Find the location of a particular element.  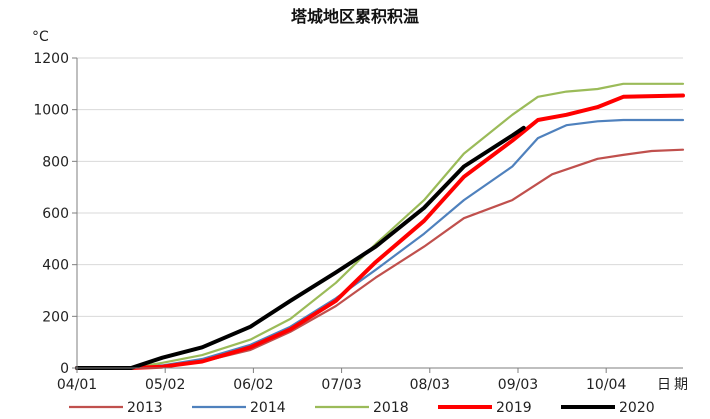

y-tick-label: 1000 is located at coordinates (51, 111).